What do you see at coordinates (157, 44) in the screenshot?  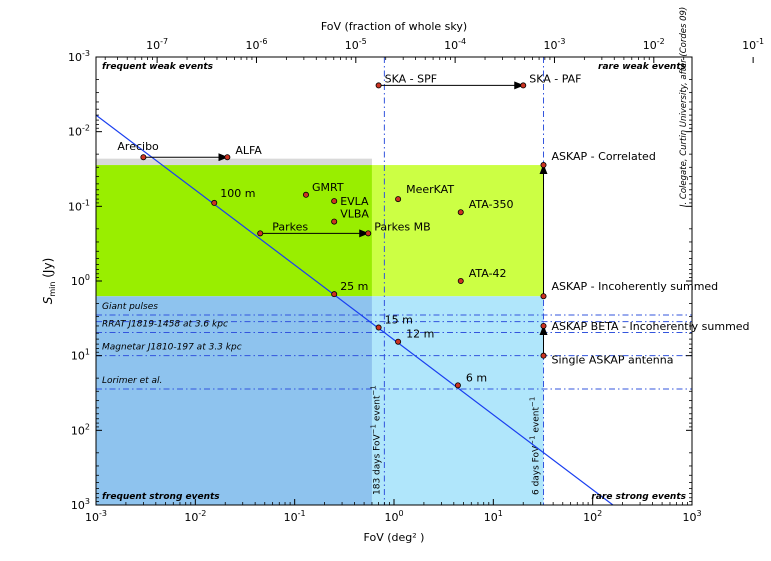 I see `top-tick-label-0: 10⁻⁷` at bounding box center [157, 44].